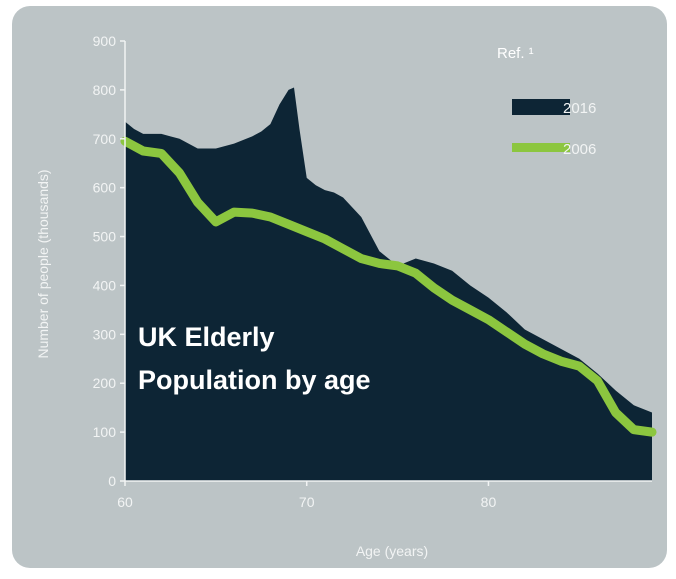 The image size is (676, 579). What do you see at coordinates (489, 502) in the screenshot?
I see `x-tick-label: 80` at bounding box center [489, 502].